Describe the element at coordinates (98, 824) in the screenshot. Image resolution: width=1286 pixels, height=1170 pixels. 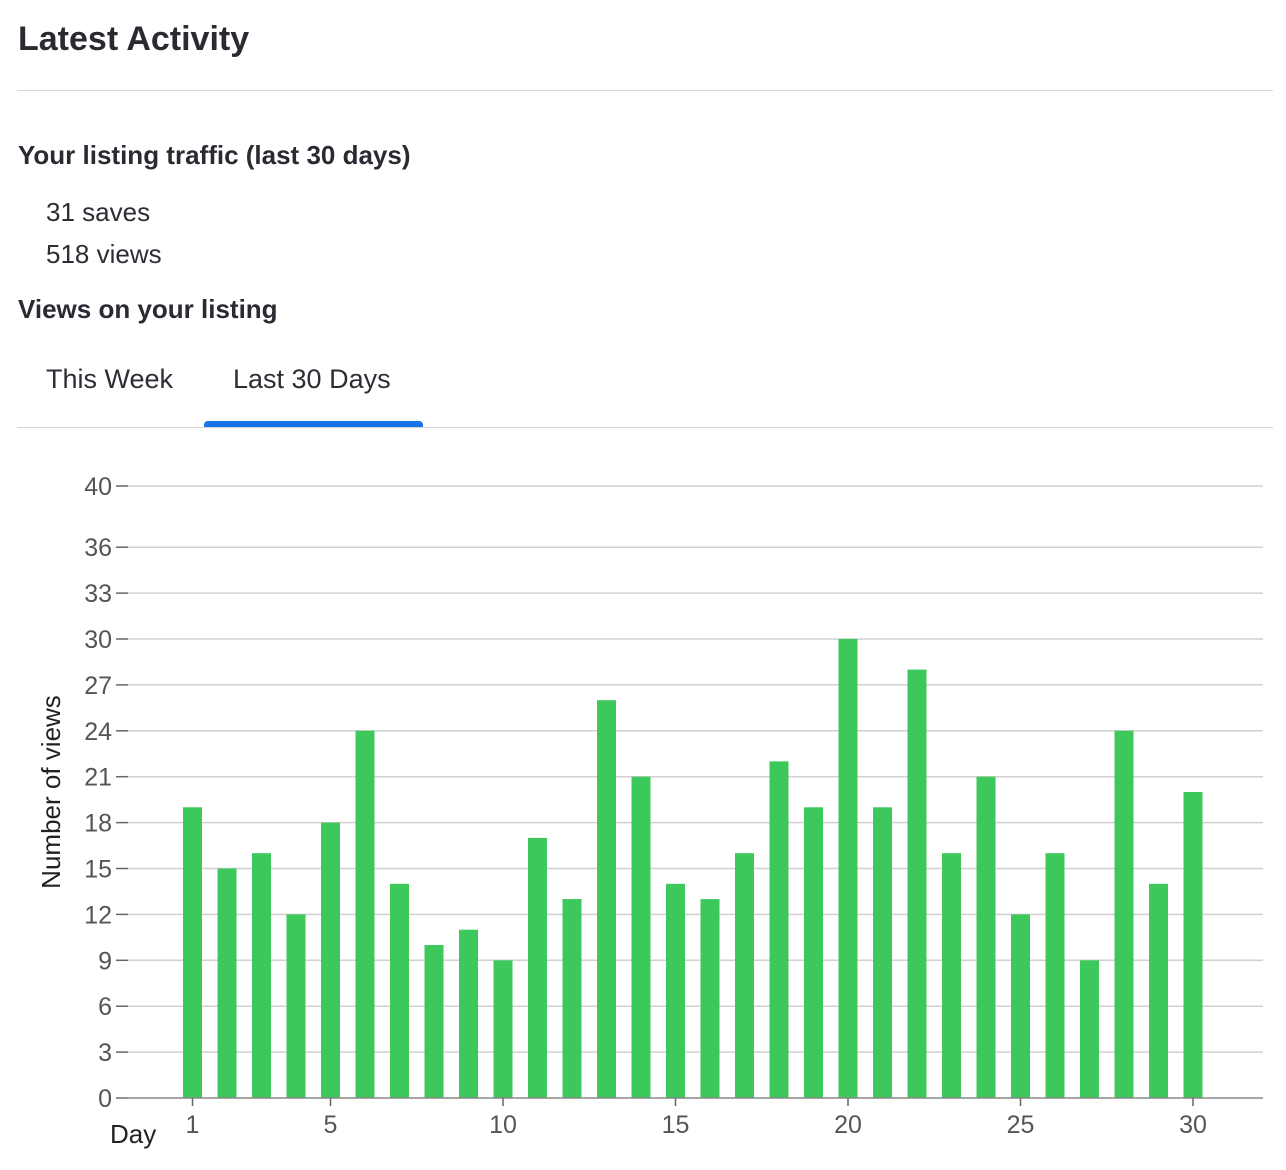
I see `y-tick-label-18: 18` at that location.